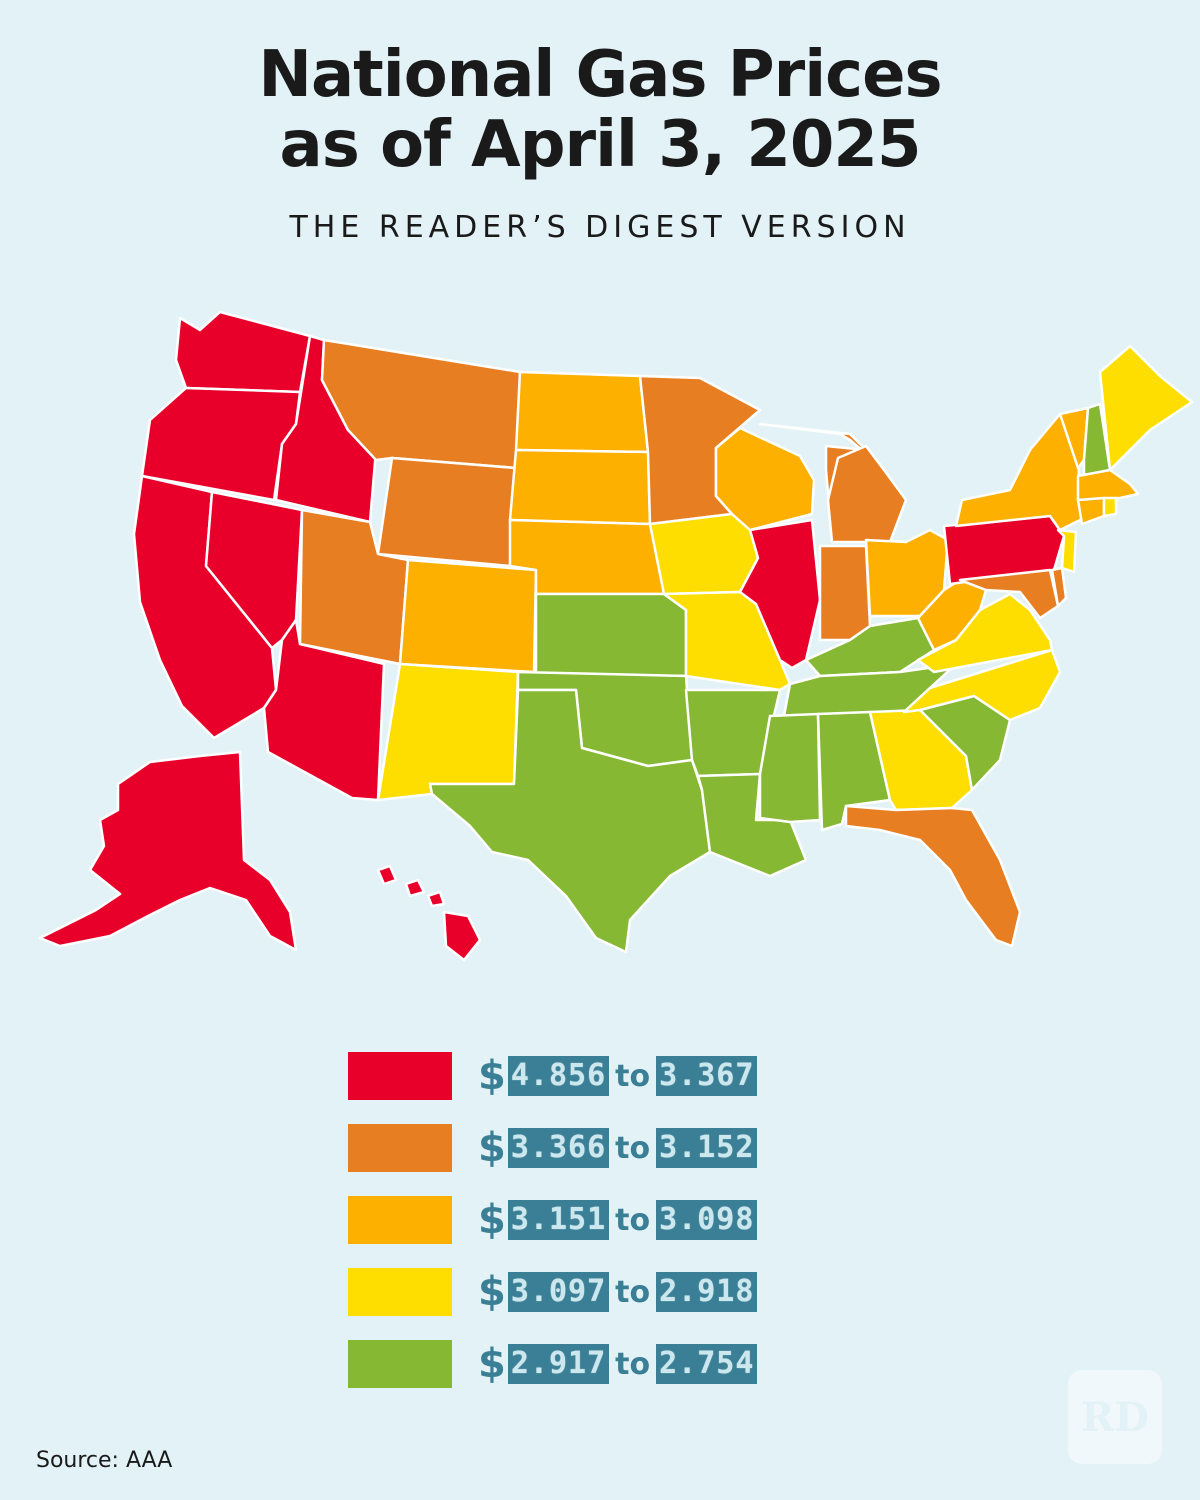  I want to click on price-high-text: 3.367, so click(707, 1075).